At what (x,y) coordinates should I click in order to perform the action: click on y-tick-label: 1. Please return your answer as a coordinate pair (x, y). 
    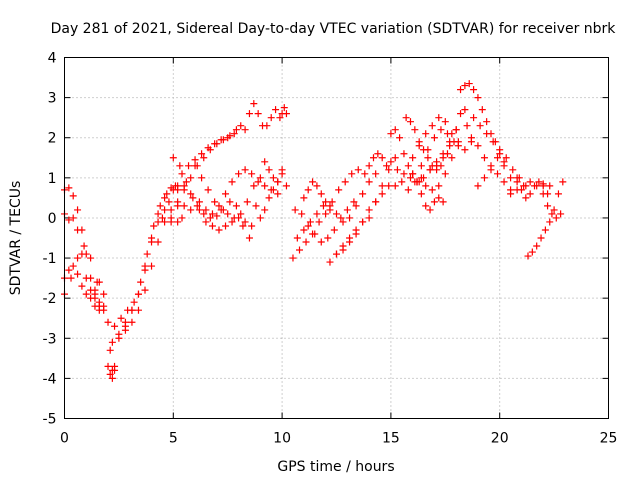
    Looking at the image, I should click on (52, 179).